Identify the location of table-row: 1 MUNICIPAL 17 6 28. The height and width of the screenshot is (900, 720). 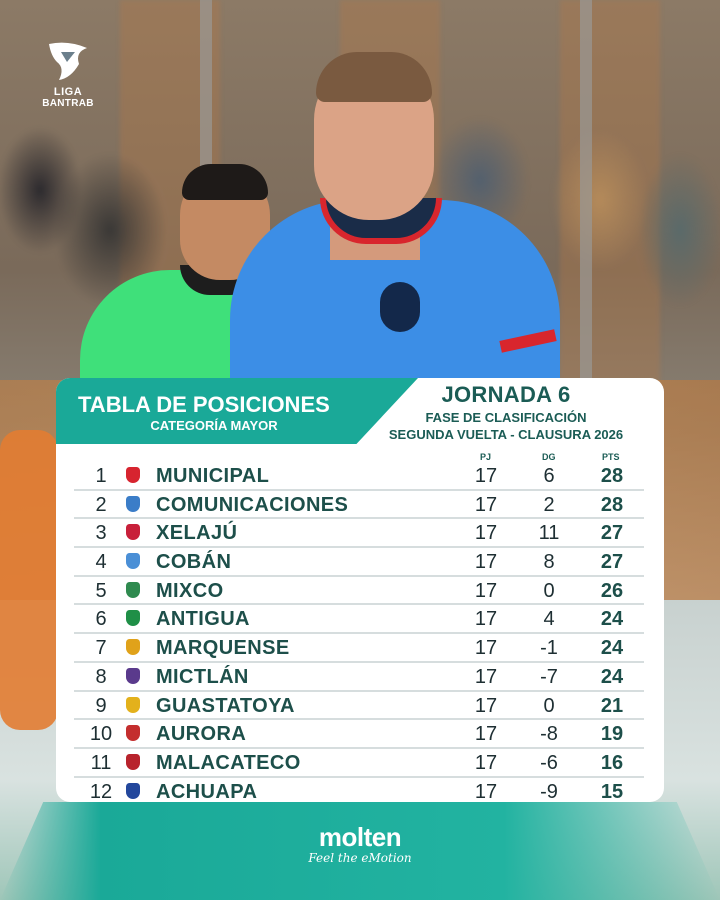
(359, 476).